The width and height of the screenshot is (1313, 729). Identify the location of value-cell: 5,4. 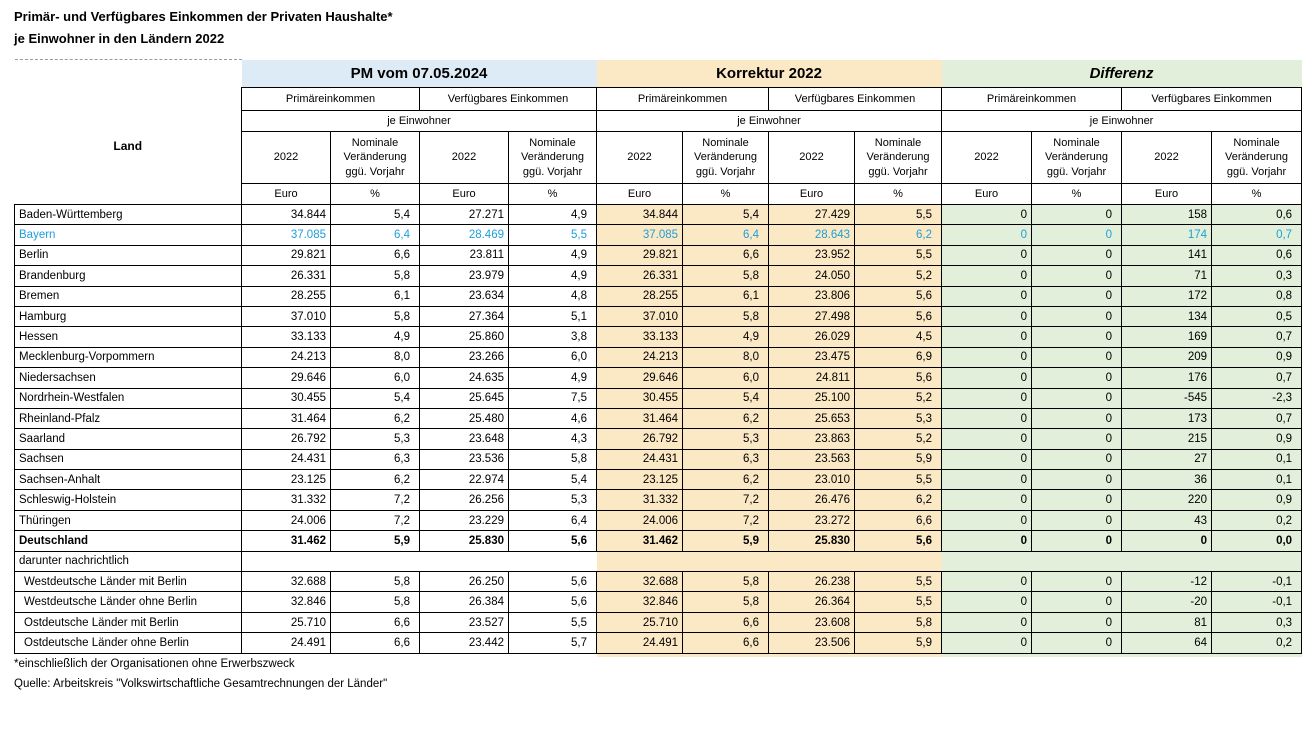
(375, 214).